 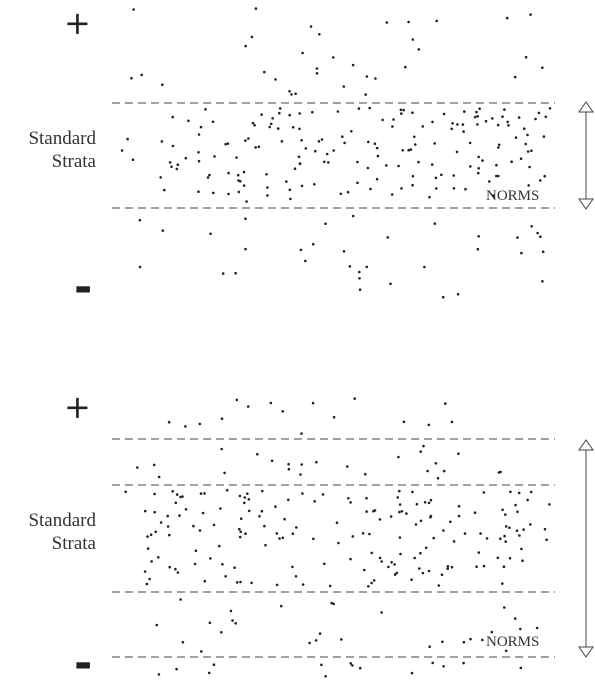 I want to click on norms-arrow, so click(x=586, y=548).